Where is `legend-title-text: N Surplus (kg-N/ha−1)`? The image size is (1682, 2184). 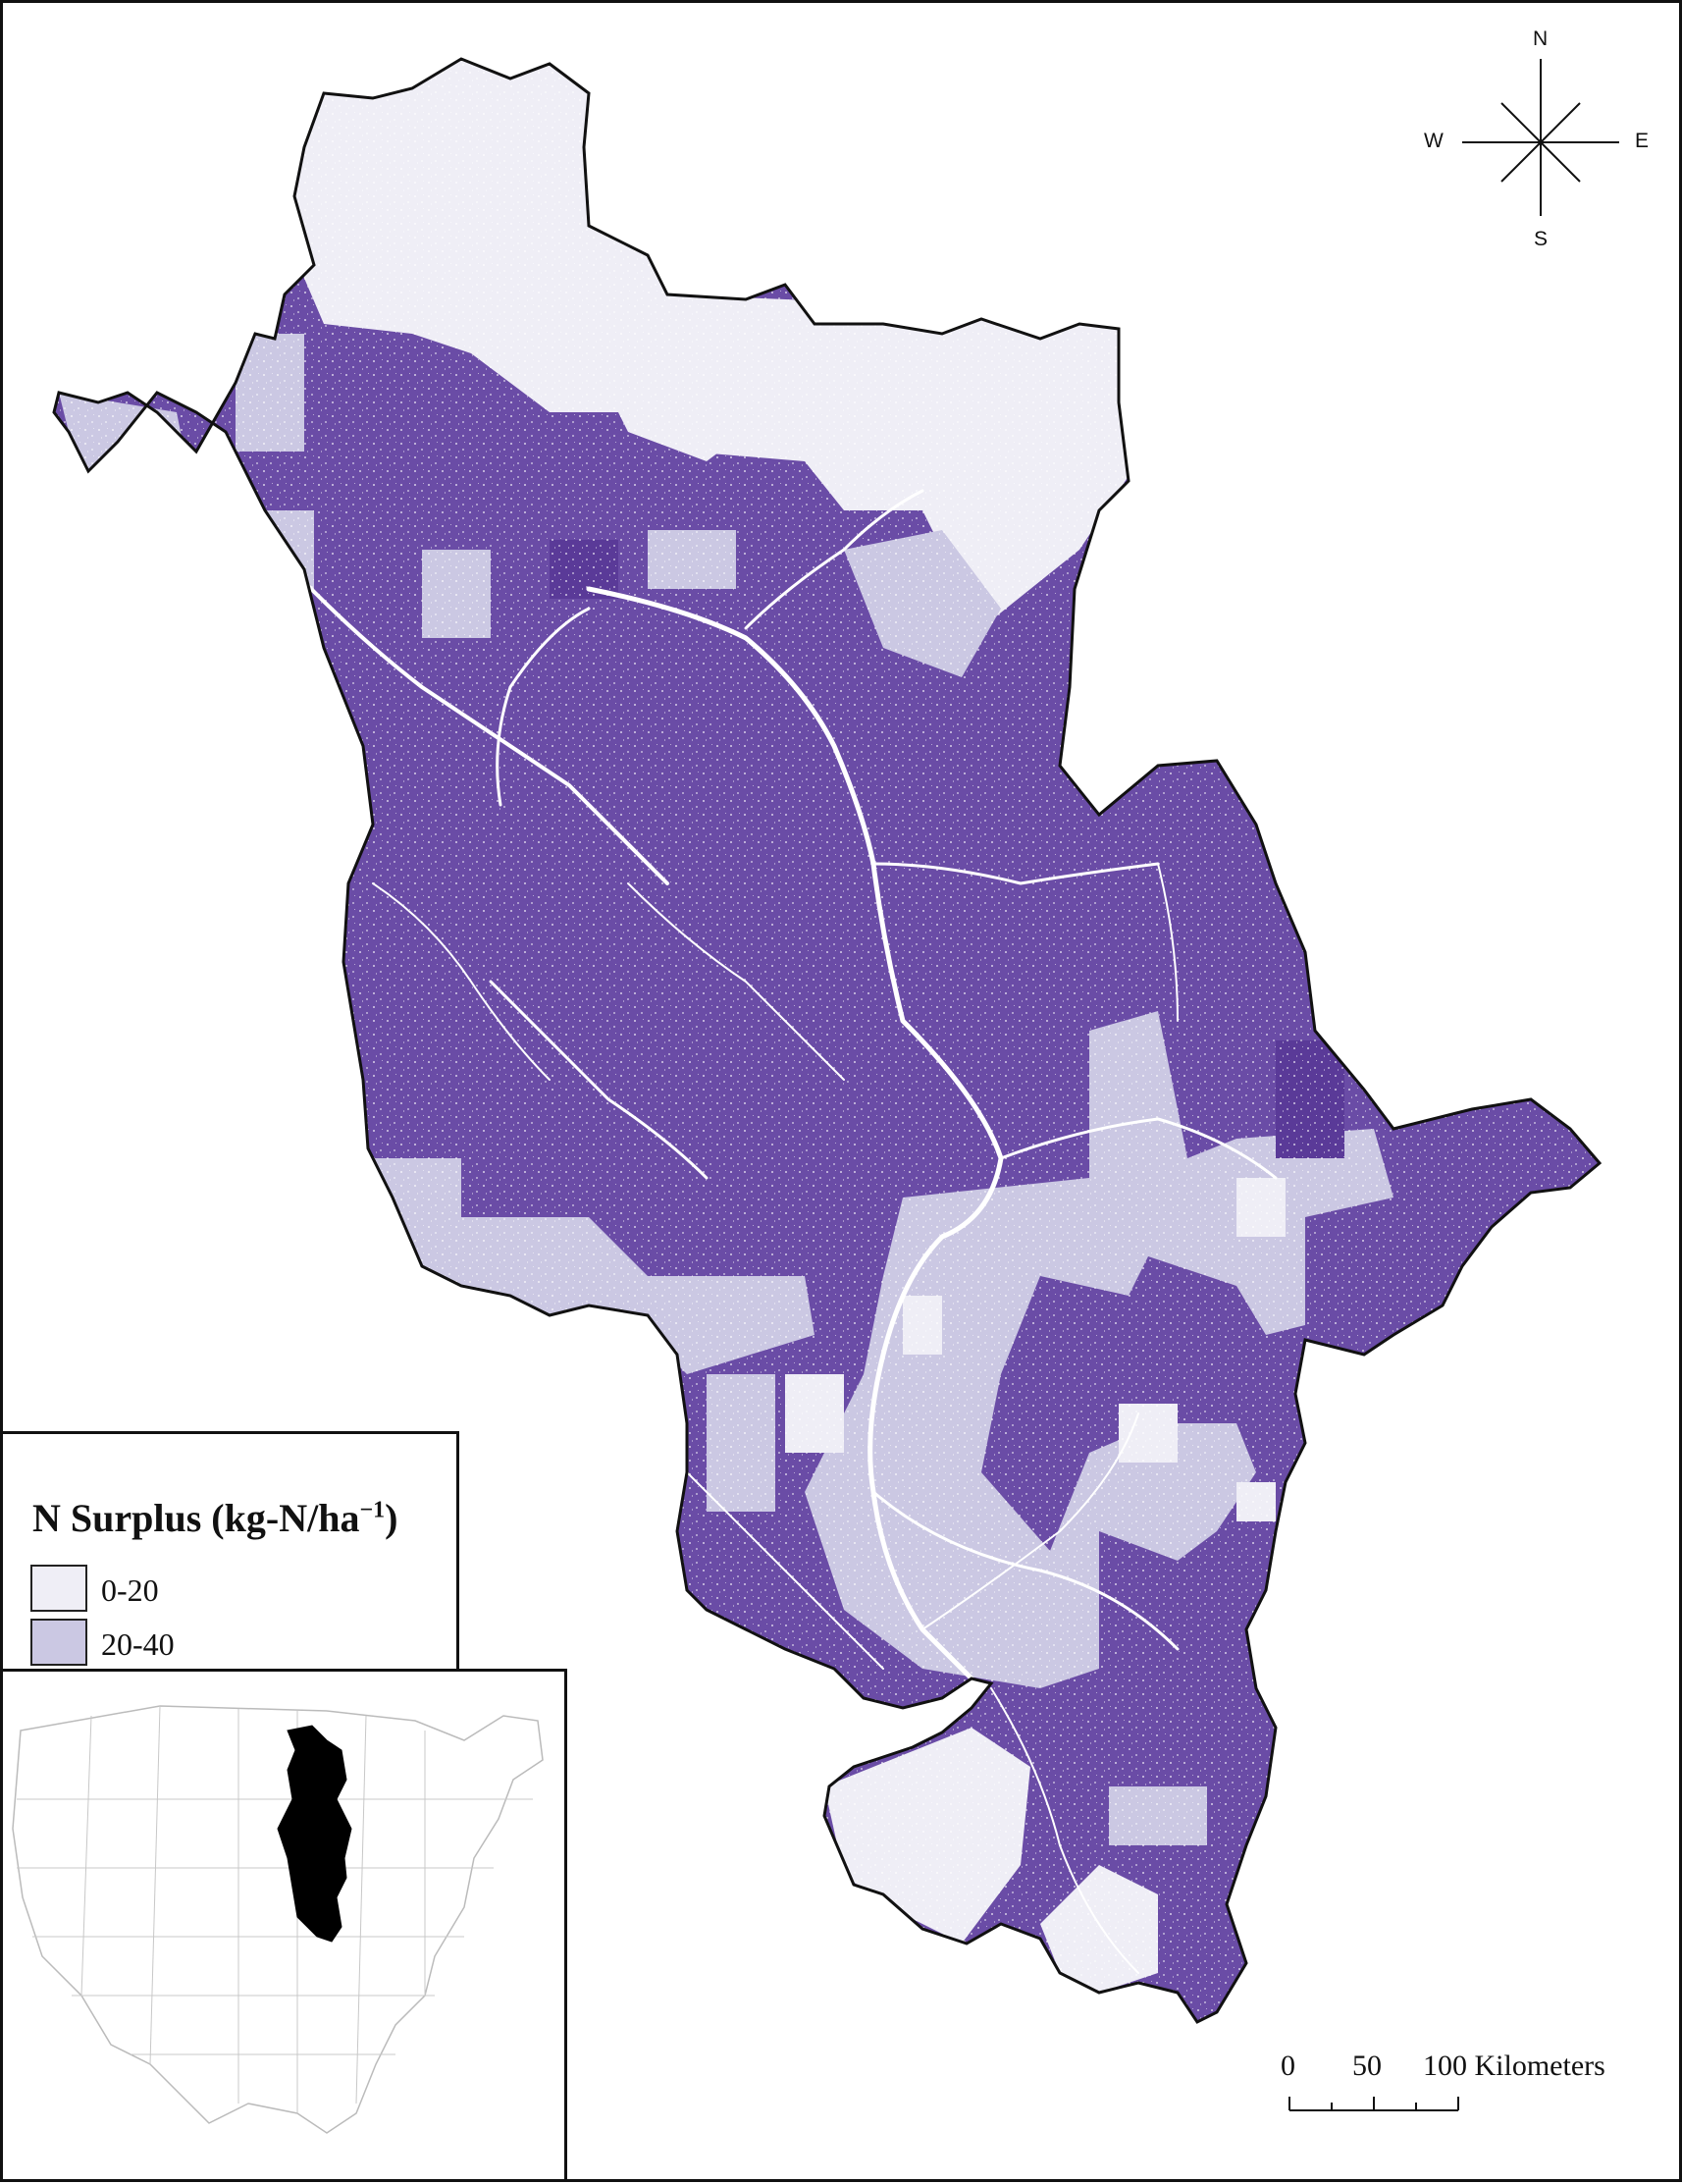
legend-title-text: N Surplus (kg-N/ha−1) is located at coordinates (215, 1518).